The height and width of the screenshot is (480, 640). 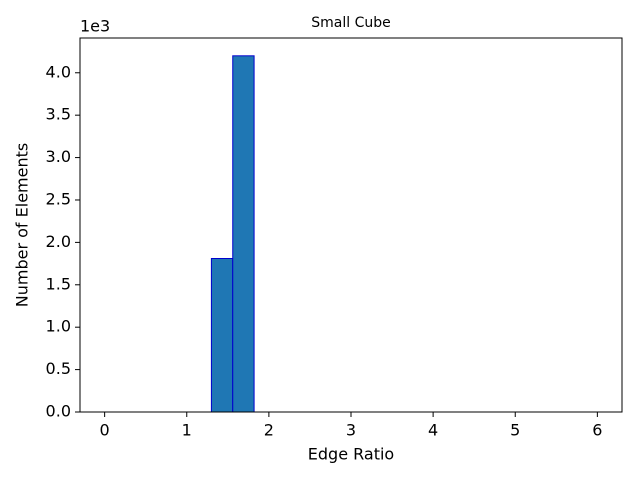 What do you see at coordinates (515, 430) in the screenshot?
I see `x-tick-label: 5` at bounding box center [515, 430].